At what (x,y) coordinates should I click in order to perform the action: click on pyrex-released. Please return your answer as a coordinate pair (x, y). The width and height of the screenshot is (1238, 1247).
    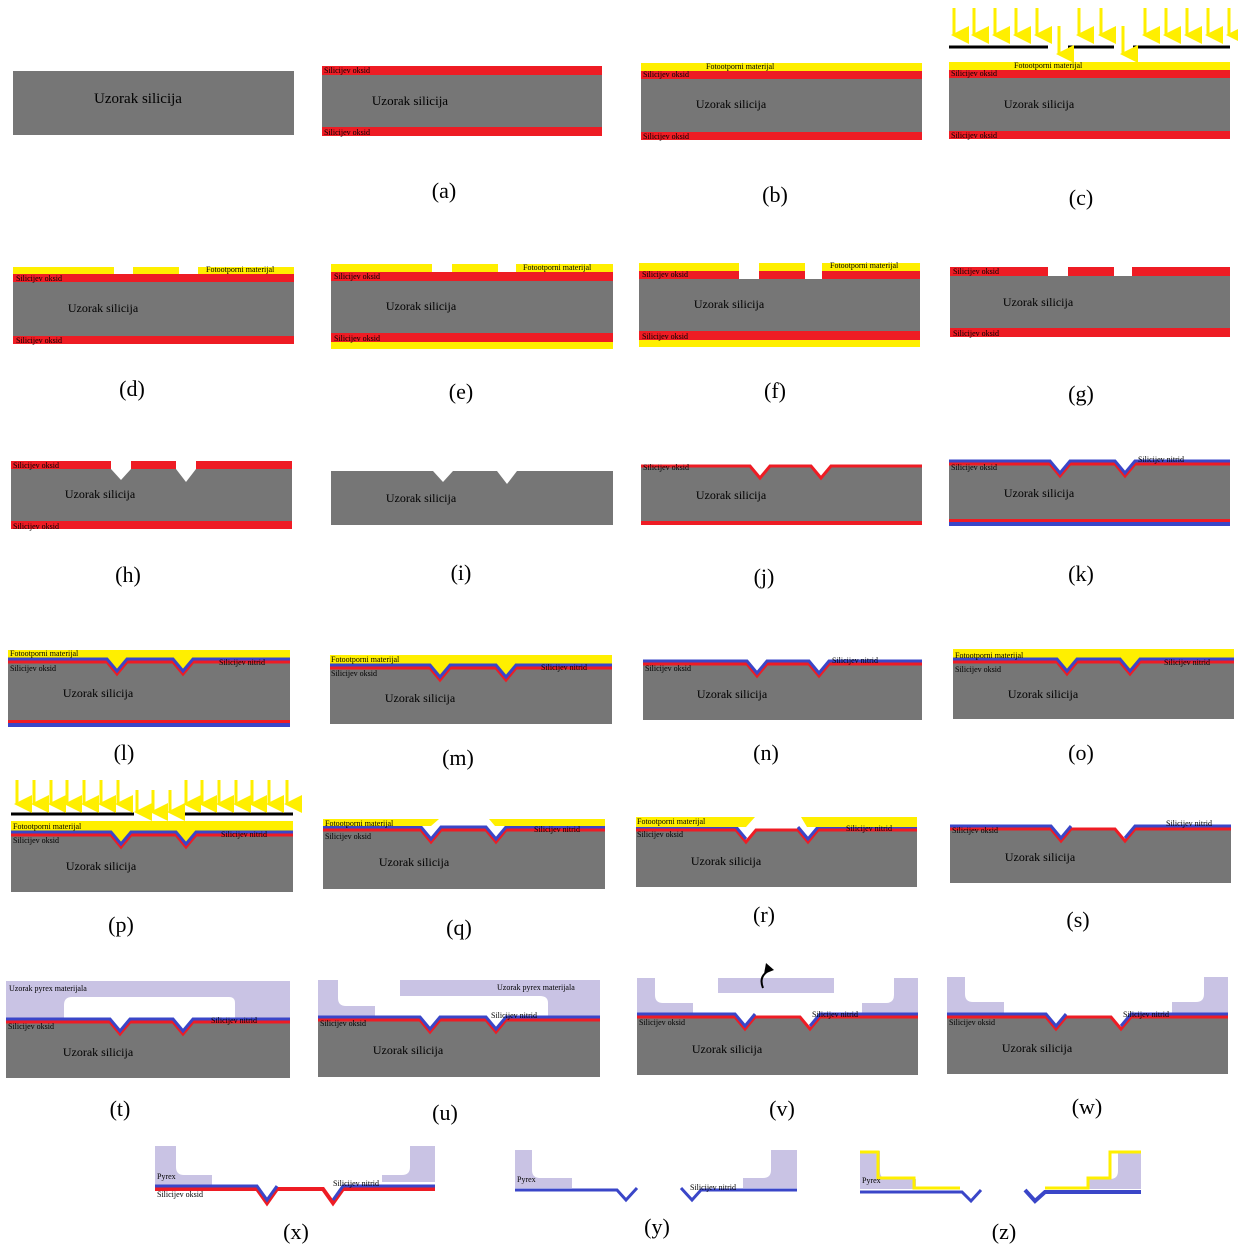
    Looking at the image, I should click on (776, 985).